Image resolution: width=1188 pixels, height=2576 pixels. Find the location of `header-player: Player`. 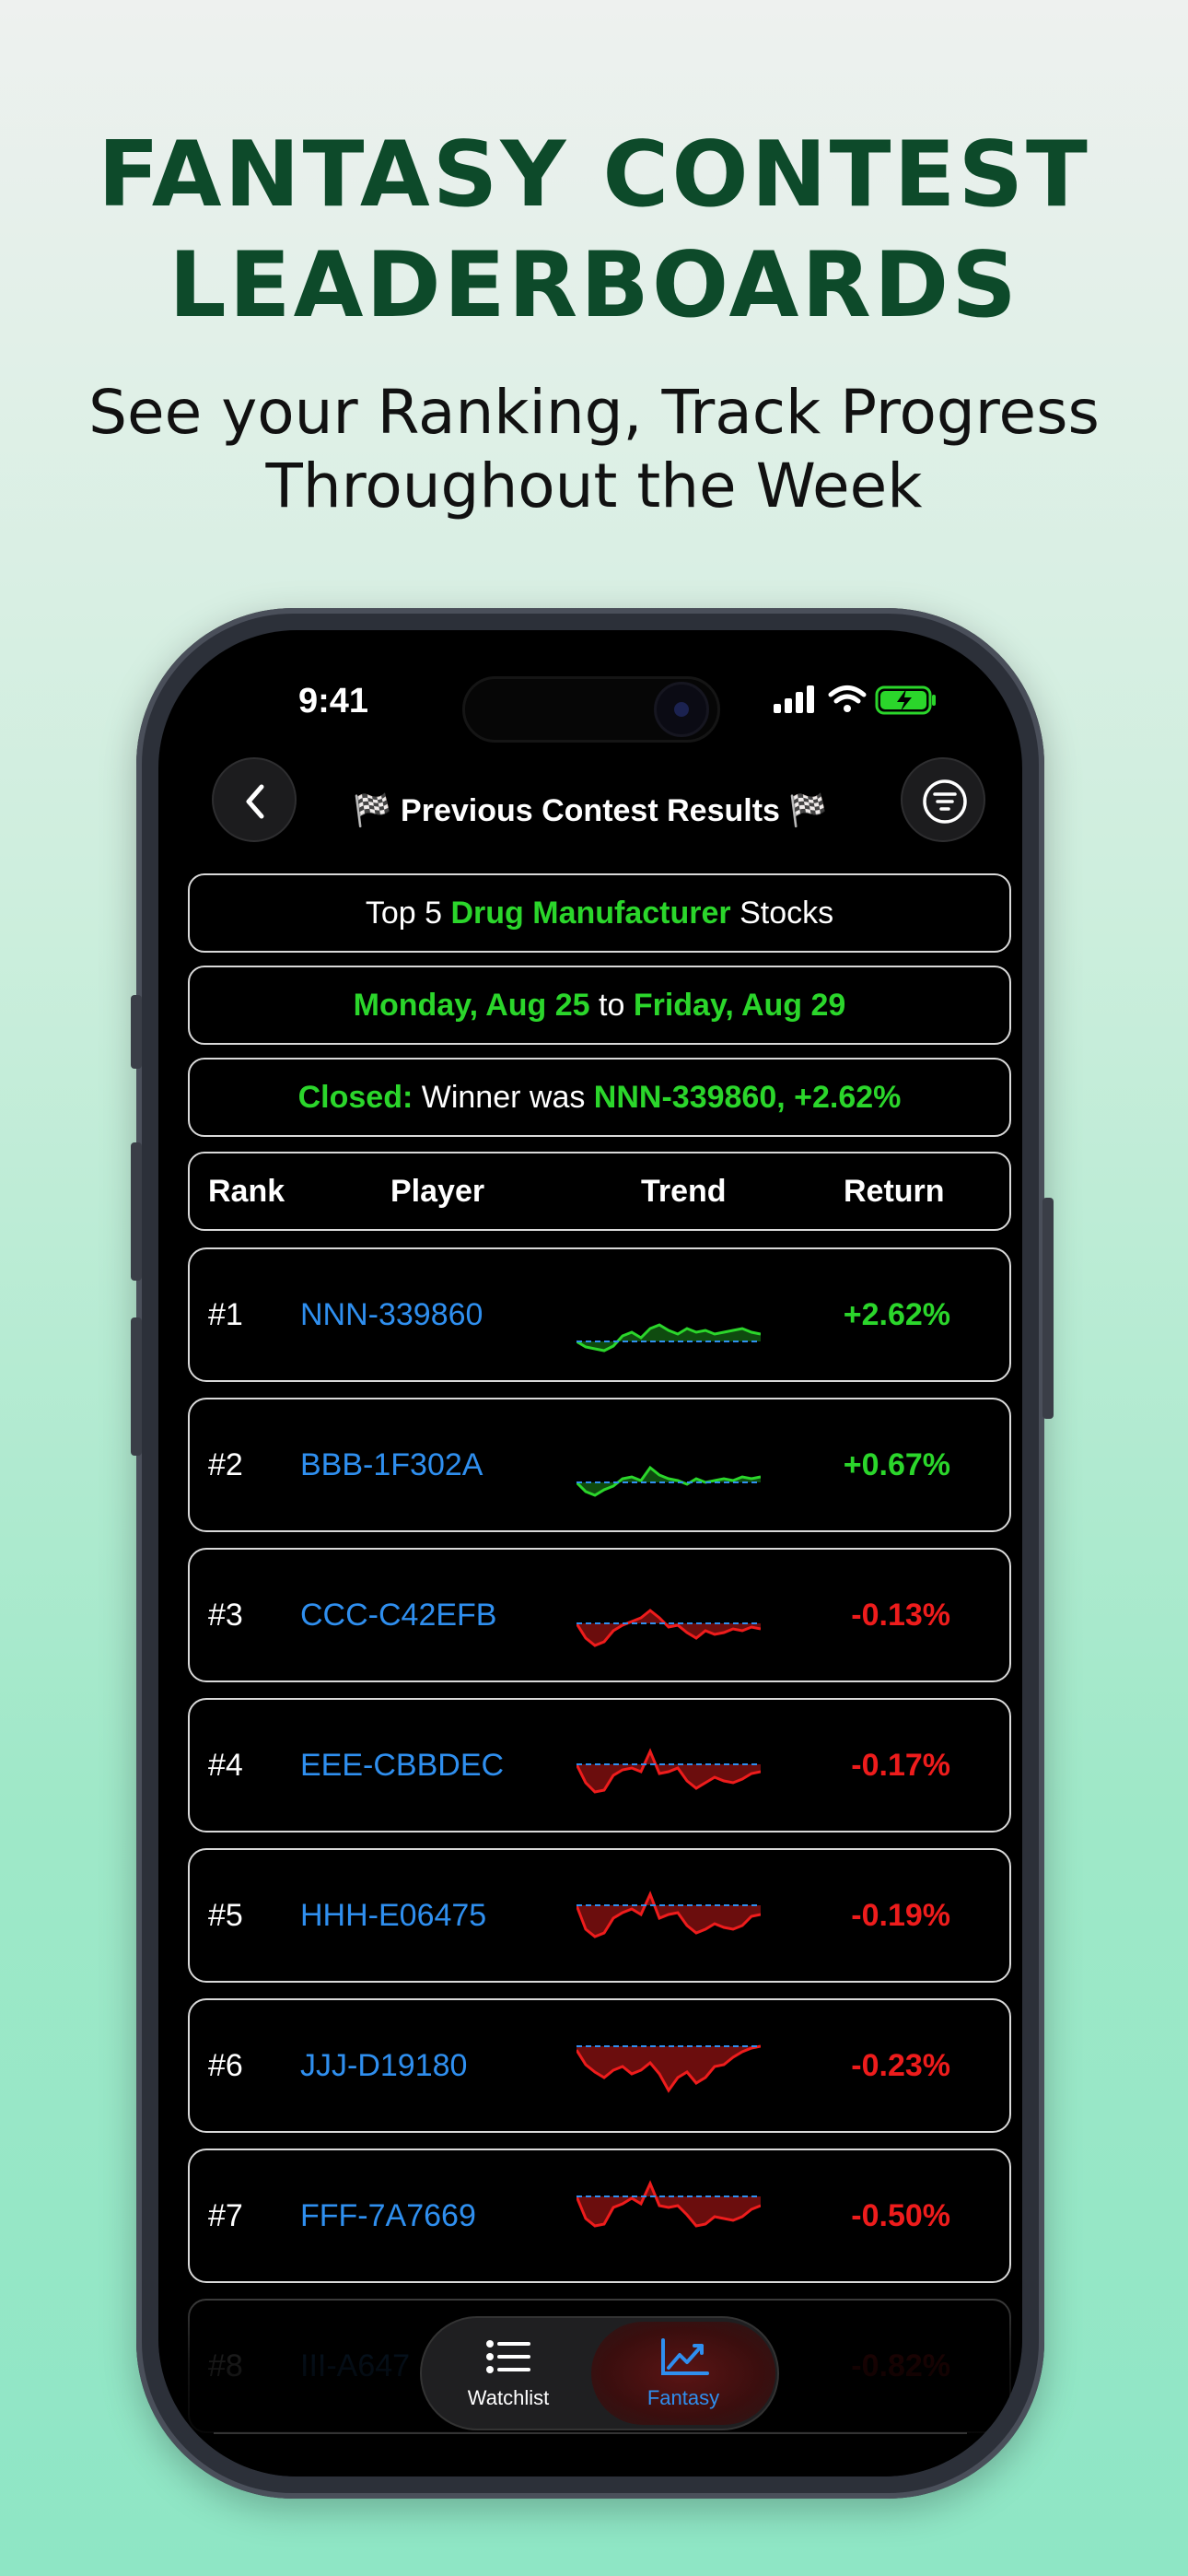

header-player: Player is located at coordinates (437, 1191).